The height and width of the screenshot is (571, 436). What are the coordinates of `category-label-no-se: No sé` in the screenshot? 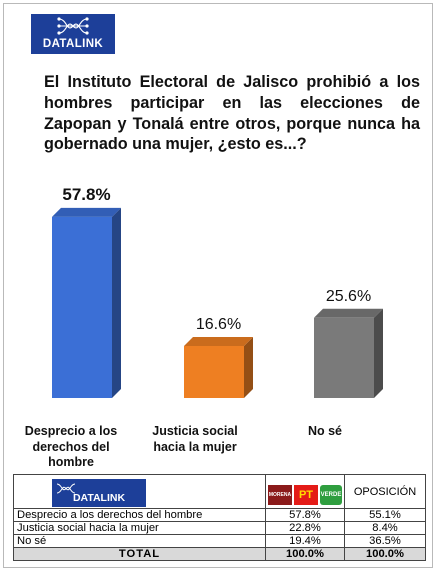 It's located at (325, 431).